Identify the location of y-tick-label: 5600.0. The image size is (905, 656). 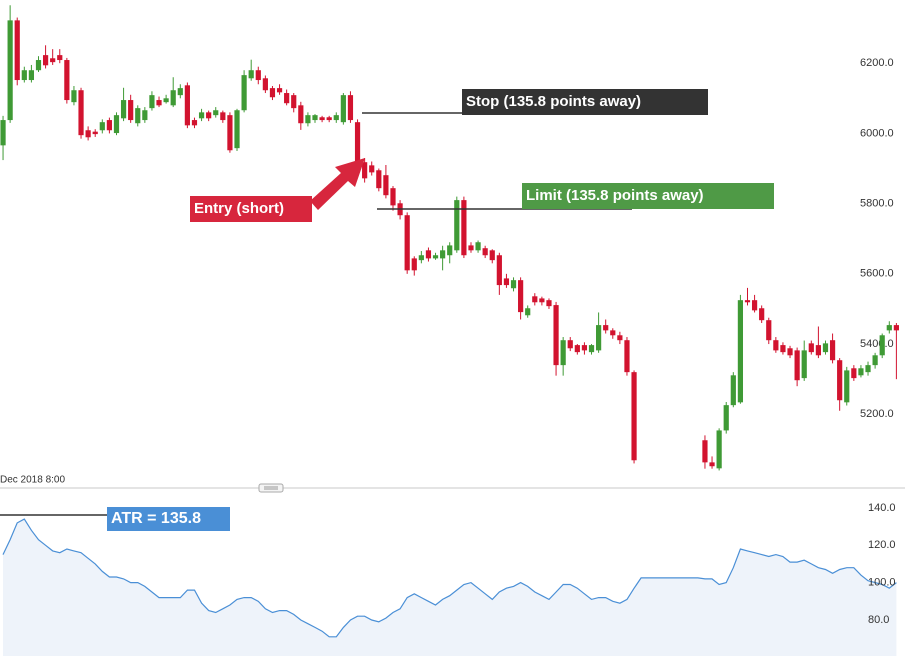
(877, 274).